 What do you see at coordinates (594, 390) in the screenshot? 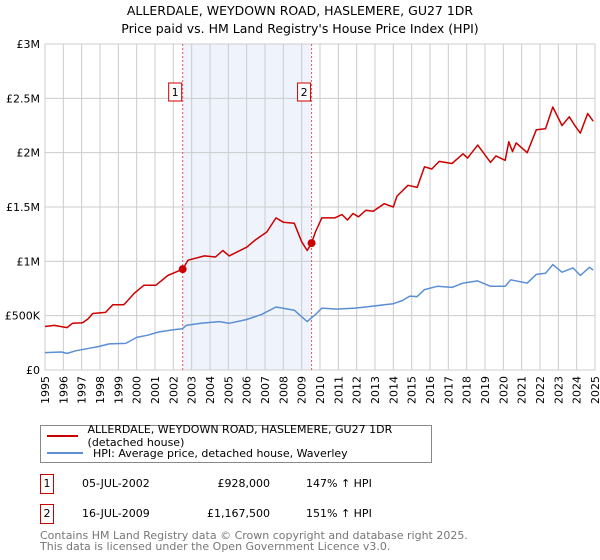
I see `x-tick-label: 2025` at bounding box center [594, 390].